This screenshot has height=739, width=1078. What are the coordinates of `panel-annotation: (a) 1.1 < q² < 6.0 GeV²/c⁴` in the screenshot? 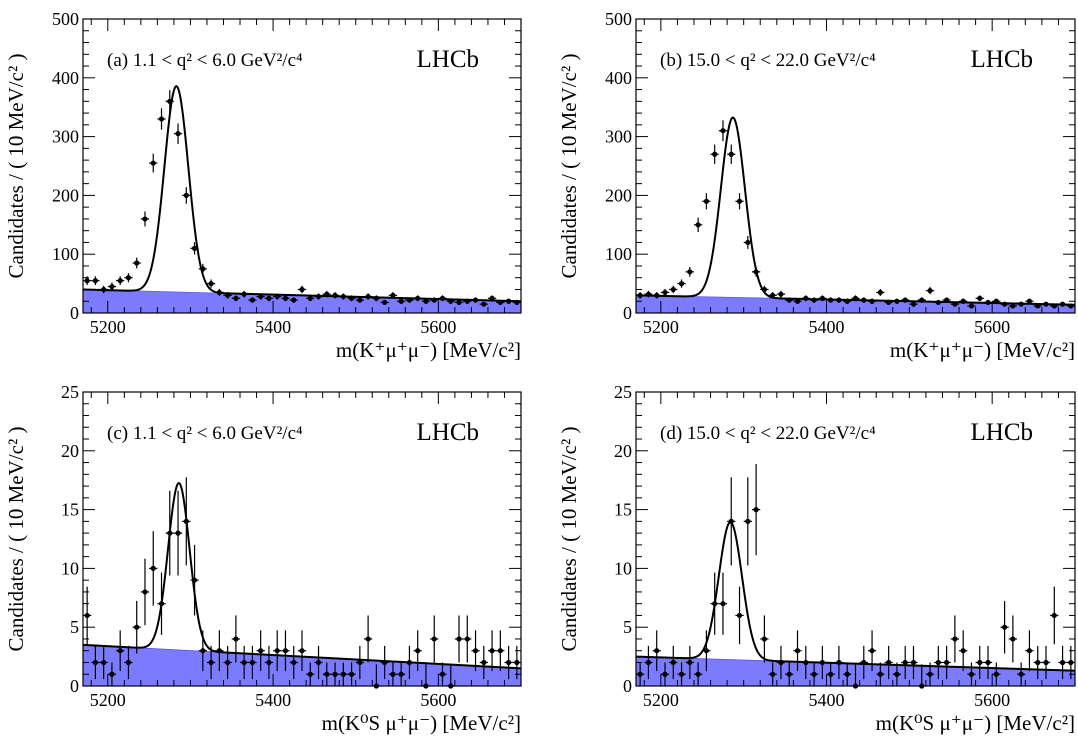 It's located at (205, 60).